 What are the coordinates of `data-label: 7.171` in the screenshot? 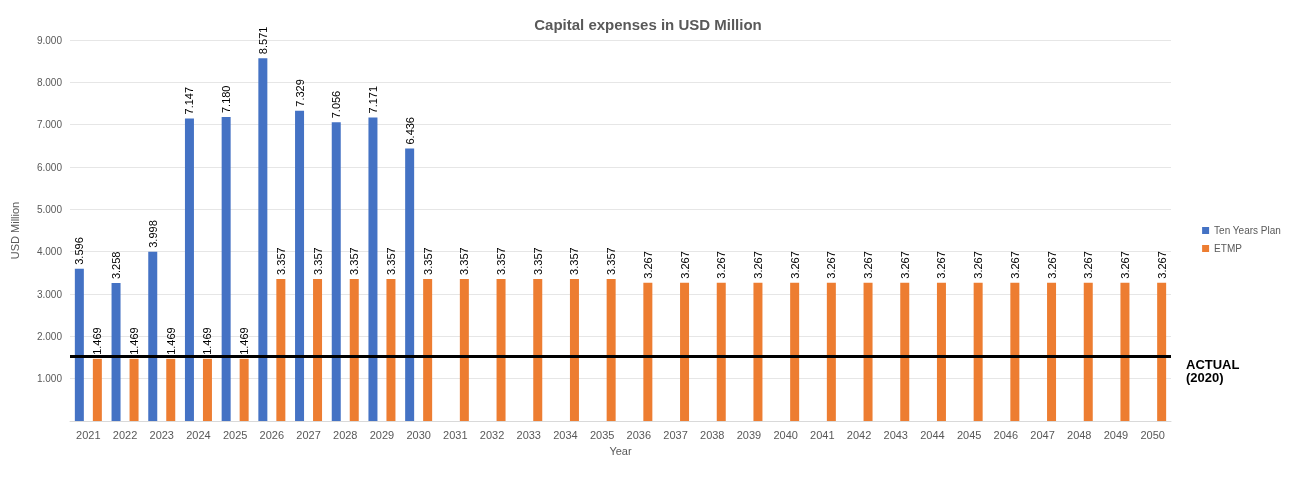 It's located at (372, 99).